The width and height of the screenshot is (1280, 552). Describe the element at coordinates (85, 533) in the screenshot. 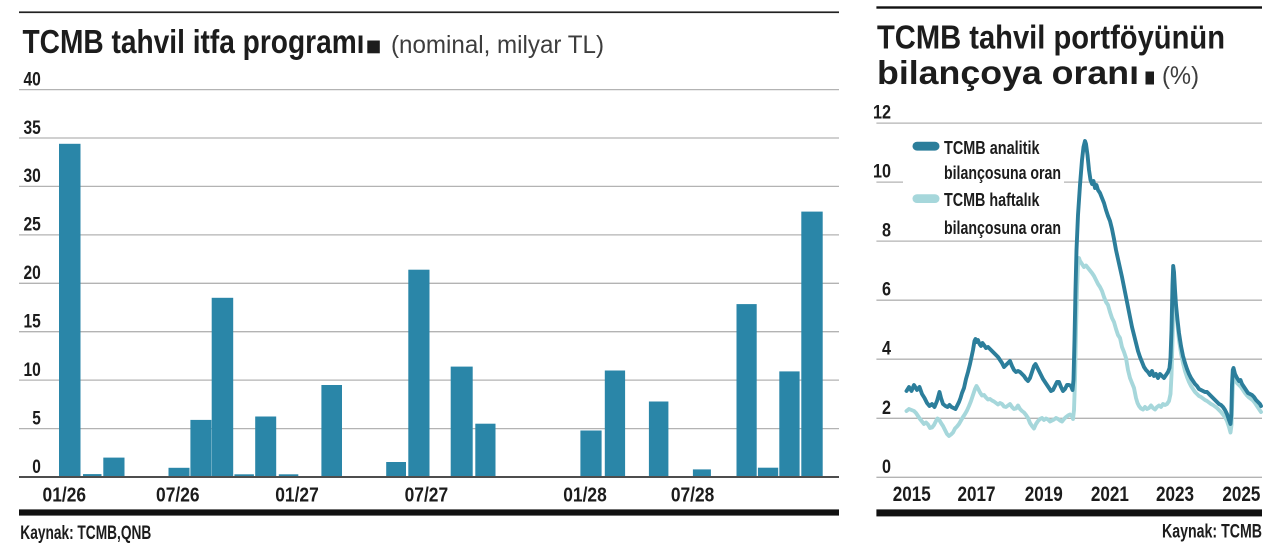

I see `svg-text: Kaynak: TCMB,QNB` at that location.